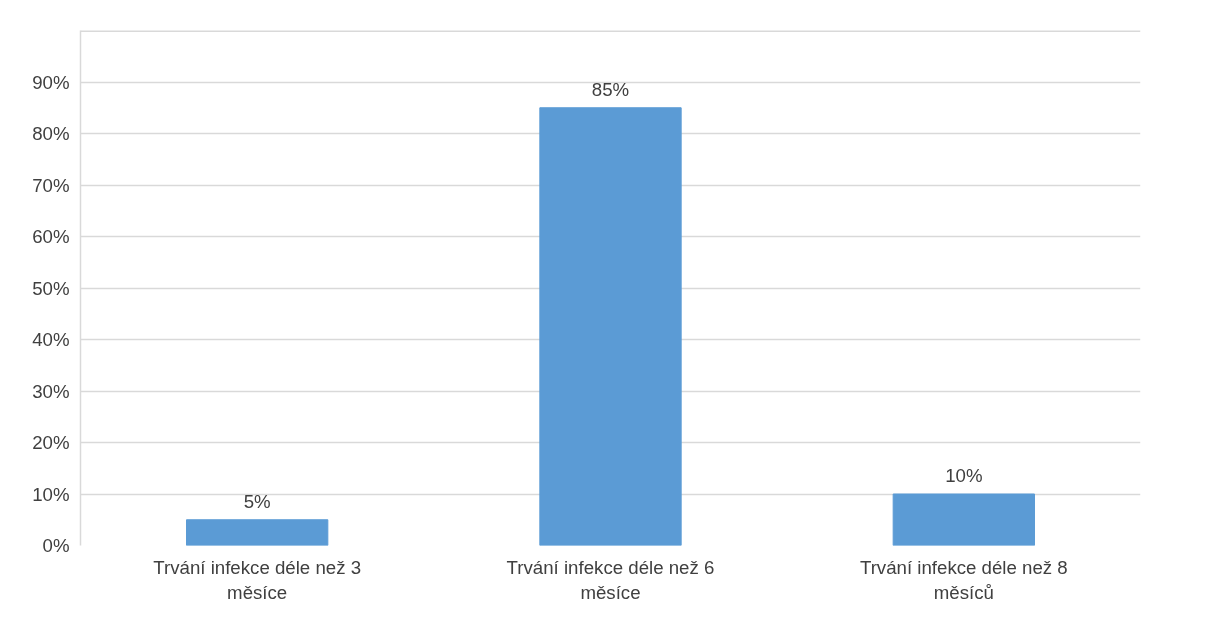 The height and width of the screenshot is (642, 1208). What do you see at coordinates (964, 475) in the screenshot?
I see `data-label: 10%` at bounding box center [964, 475].